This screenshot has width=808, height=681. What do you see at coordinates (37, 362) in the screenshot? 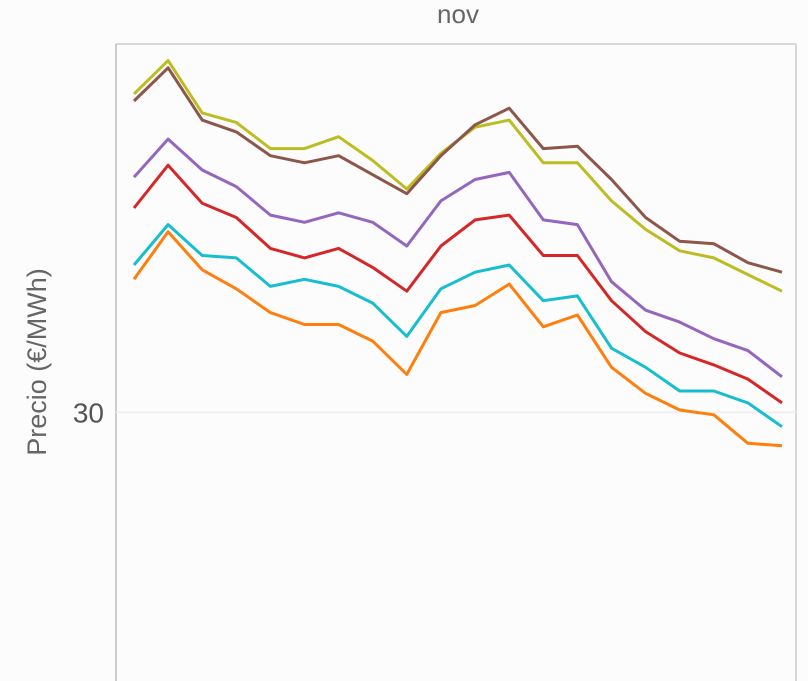
I see `y-axis-label: Precio (€/MWh)` at bounding box center [37, 362].